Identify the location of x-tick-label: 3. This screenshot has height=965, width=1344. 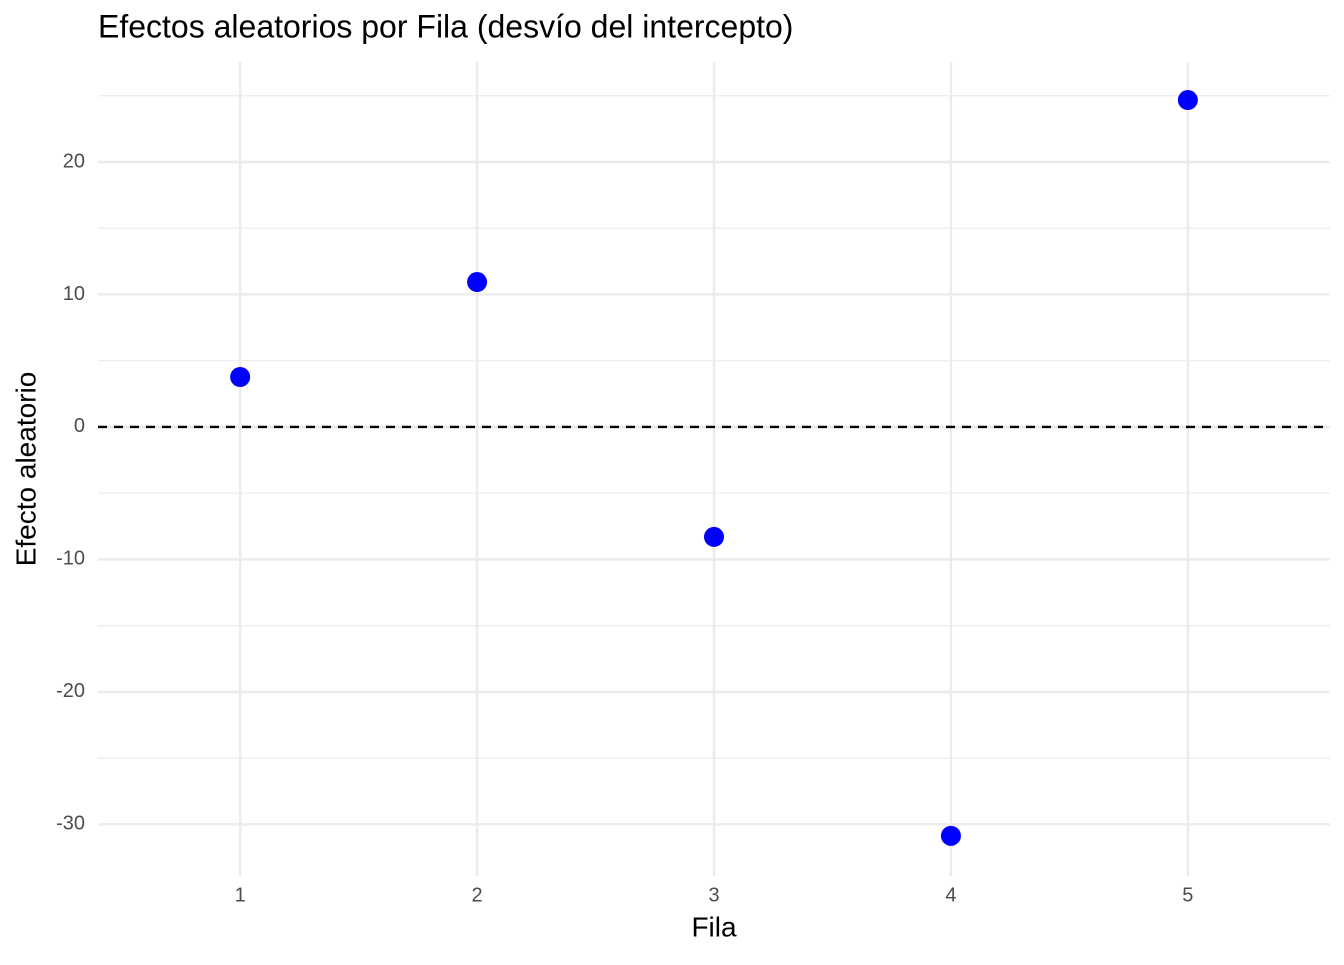
(713, 895).